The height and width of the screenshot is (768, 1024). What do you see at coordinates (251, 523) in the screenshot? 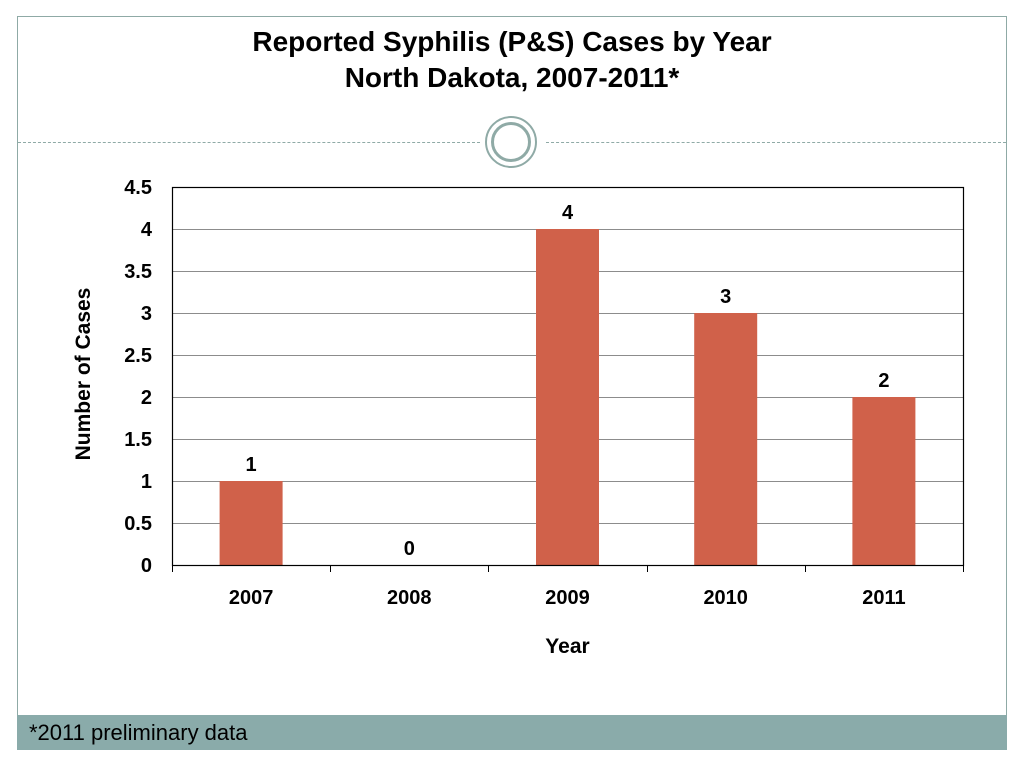
I see `bar-2007` at bounding box center [251, 523].